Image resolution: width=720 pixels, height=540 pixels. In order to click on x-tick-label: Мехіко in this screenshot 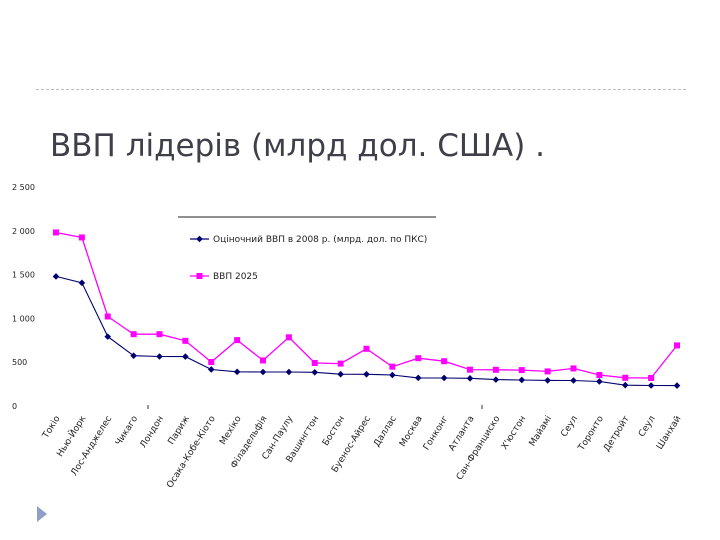, I will do `click(231, 430)`.